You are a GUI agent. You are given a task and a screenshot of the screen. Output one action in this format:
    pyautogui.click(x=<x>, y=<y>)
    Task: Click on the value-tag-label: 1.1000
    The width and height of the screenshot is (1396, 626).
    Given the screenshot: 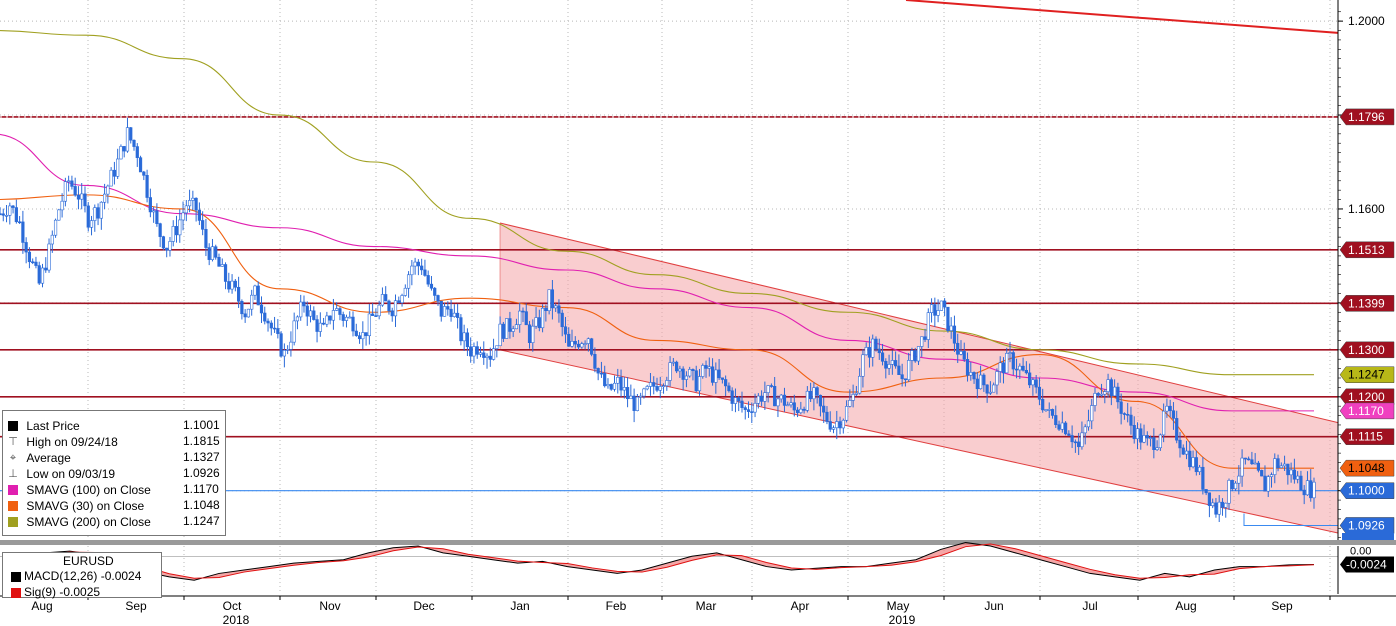 What is the action you would take?
    pyautogui.click(x=1366, y=491)
    